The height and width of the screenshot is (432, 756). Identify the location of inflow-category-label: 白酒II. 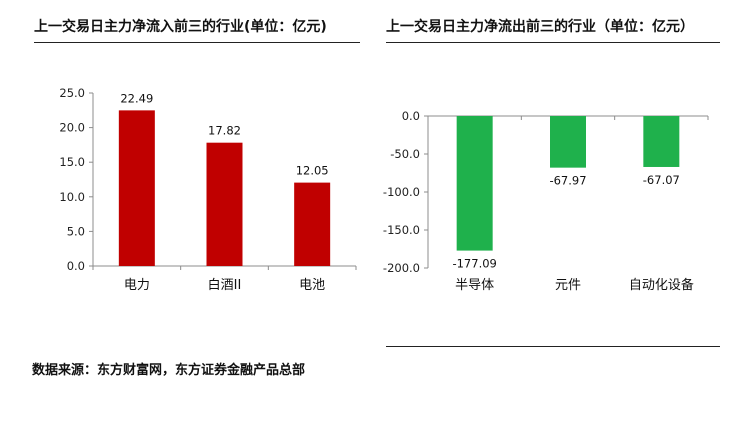
(225, 285).